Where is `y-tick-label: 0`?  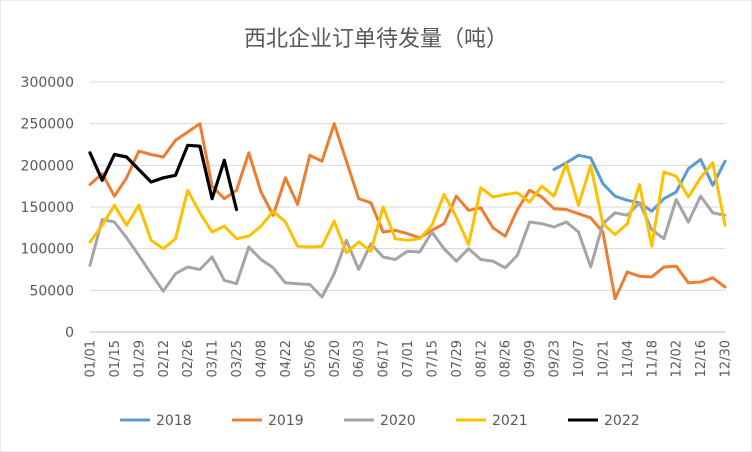
y-tick-label: 0 is located at coordinates (69, 333).